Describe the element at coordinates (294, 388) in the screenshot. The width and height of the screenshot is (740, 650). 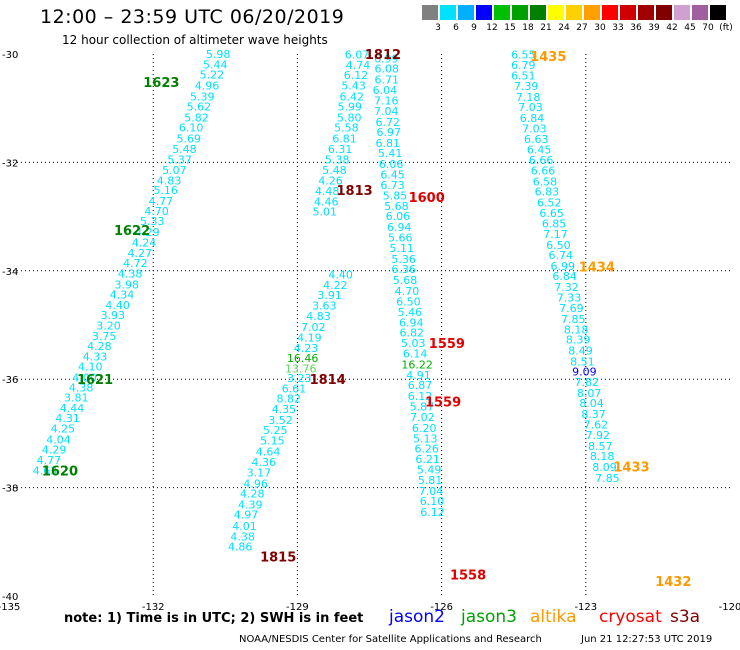
I see `swh-value: 6.61` at that location.